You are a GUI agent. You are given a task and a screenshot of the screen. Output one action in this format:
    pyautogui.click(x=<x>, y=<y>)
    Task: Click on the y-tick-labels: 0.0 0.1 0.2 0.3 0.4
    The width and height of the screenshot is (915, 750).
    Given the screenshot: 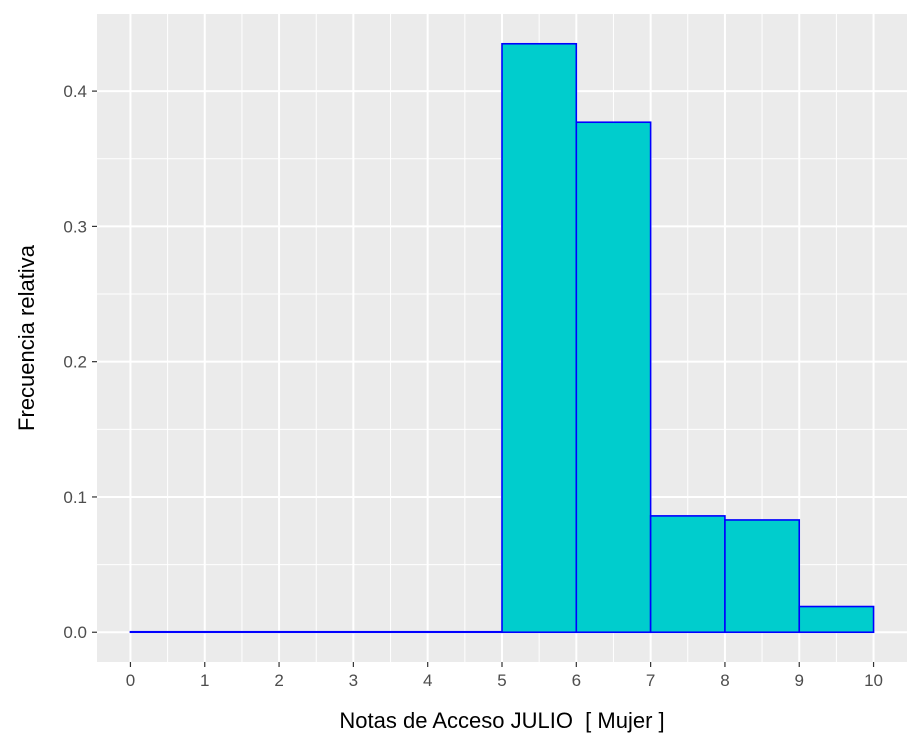 What is the action you would take?
    pyautogui.click(x=75, y=362)
    